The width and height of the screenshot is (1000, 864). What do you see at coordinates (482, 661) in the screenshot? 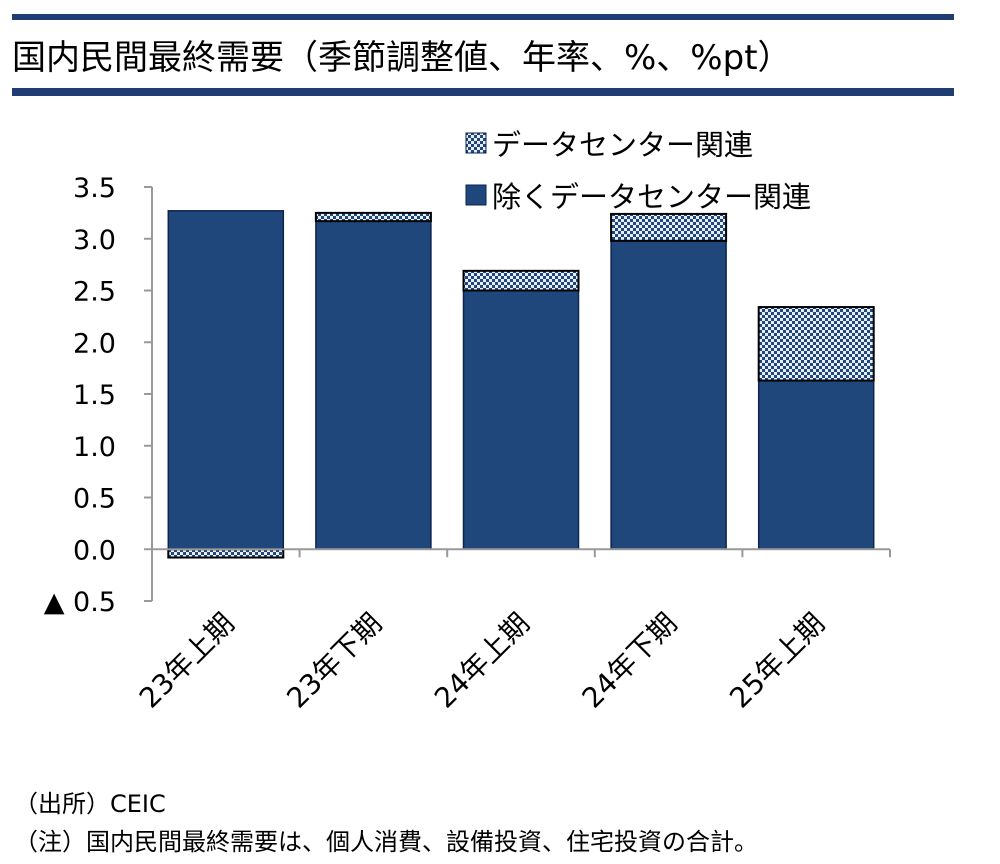
I see `x-tick-label: 24年上期` at bounding box center [482, 661].